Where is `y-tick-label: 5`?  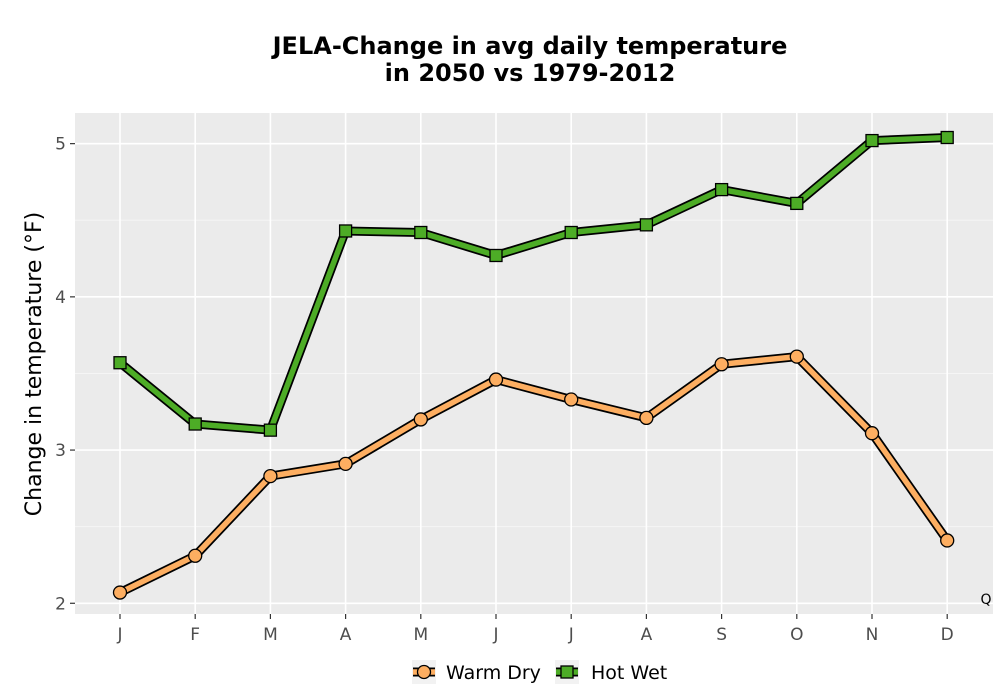
y-tick-label: 5 is located at coordinates (60, 145).